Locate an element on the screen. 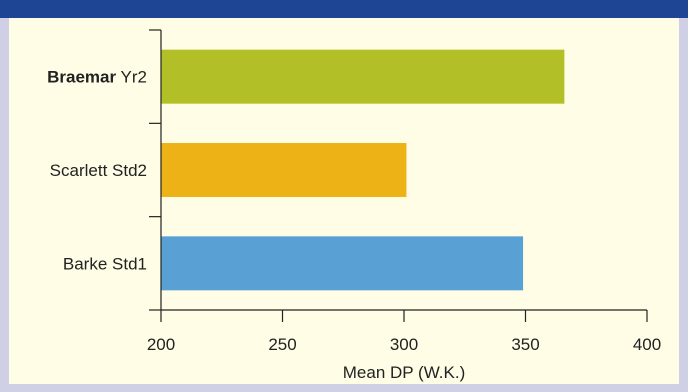  bar-scarlett-std2 is located at coordinates (284, 170).